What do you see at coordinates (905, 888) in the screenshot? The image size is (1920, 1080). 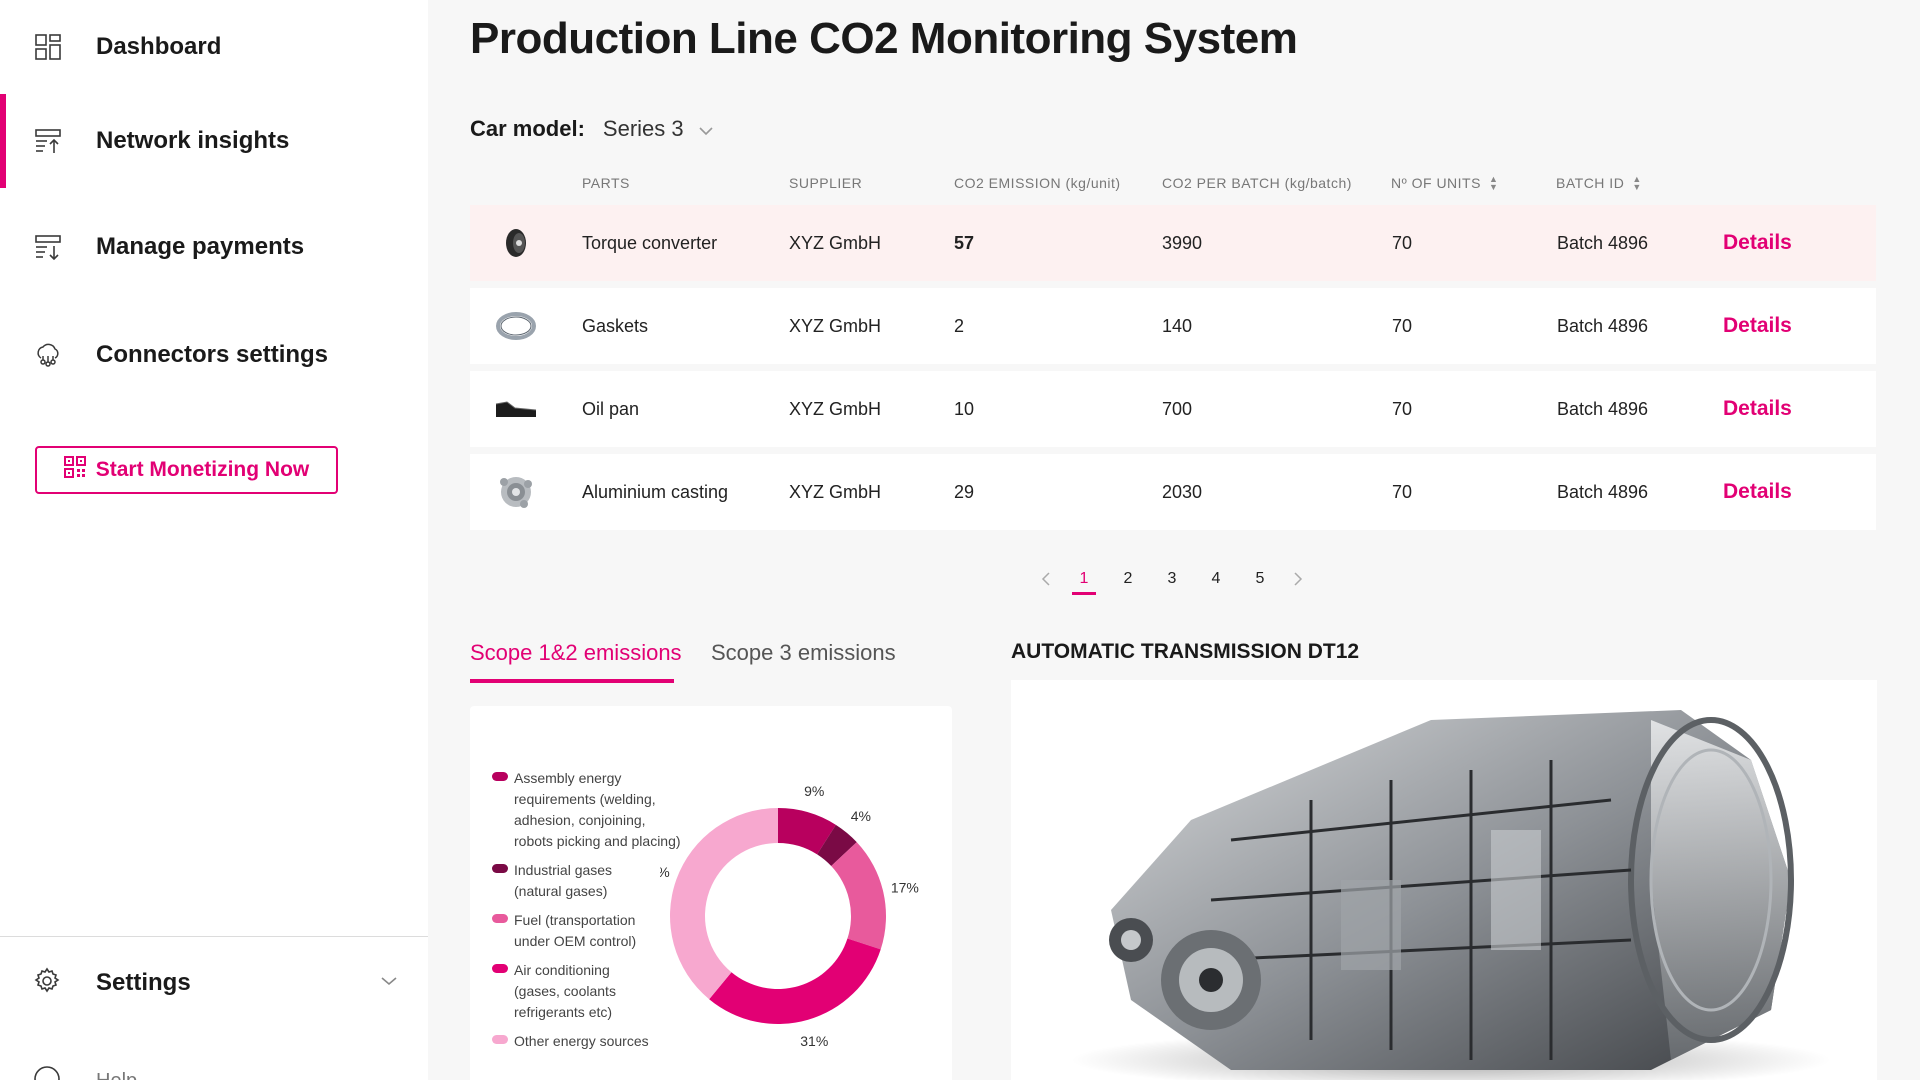 I see `donut-slice-label: 17%` at bounding box center [905, 888].